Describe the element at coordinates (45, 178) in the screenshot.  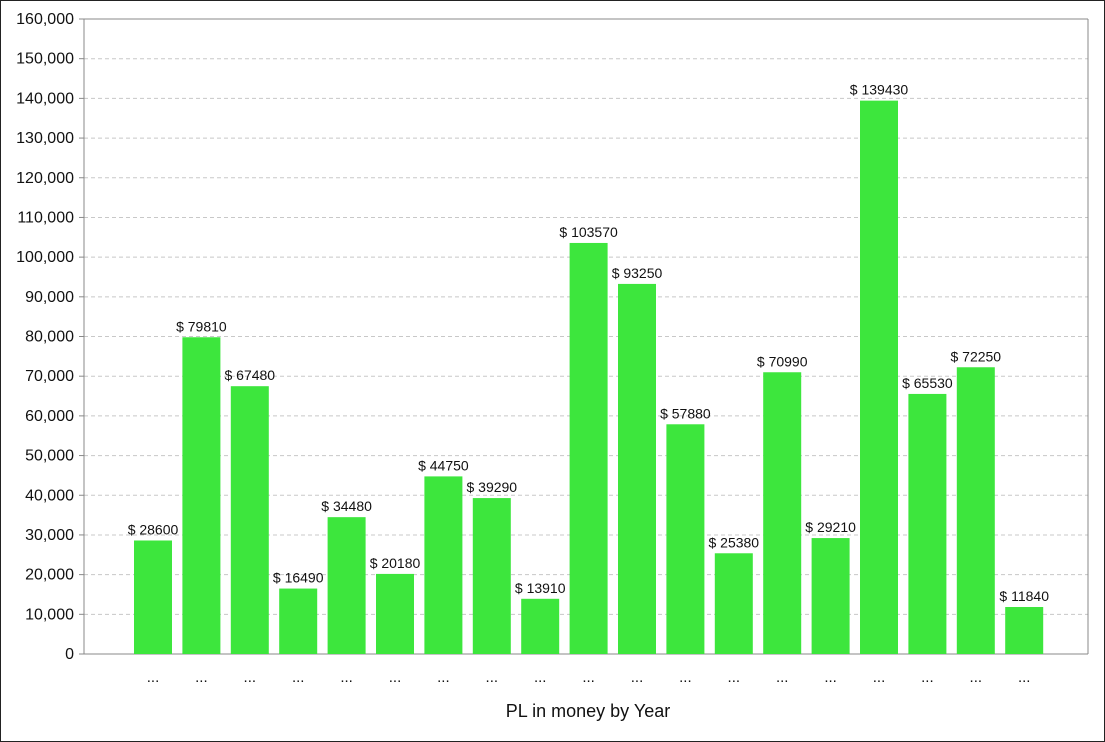
I see `y-tick-label: 120,000` at that location.